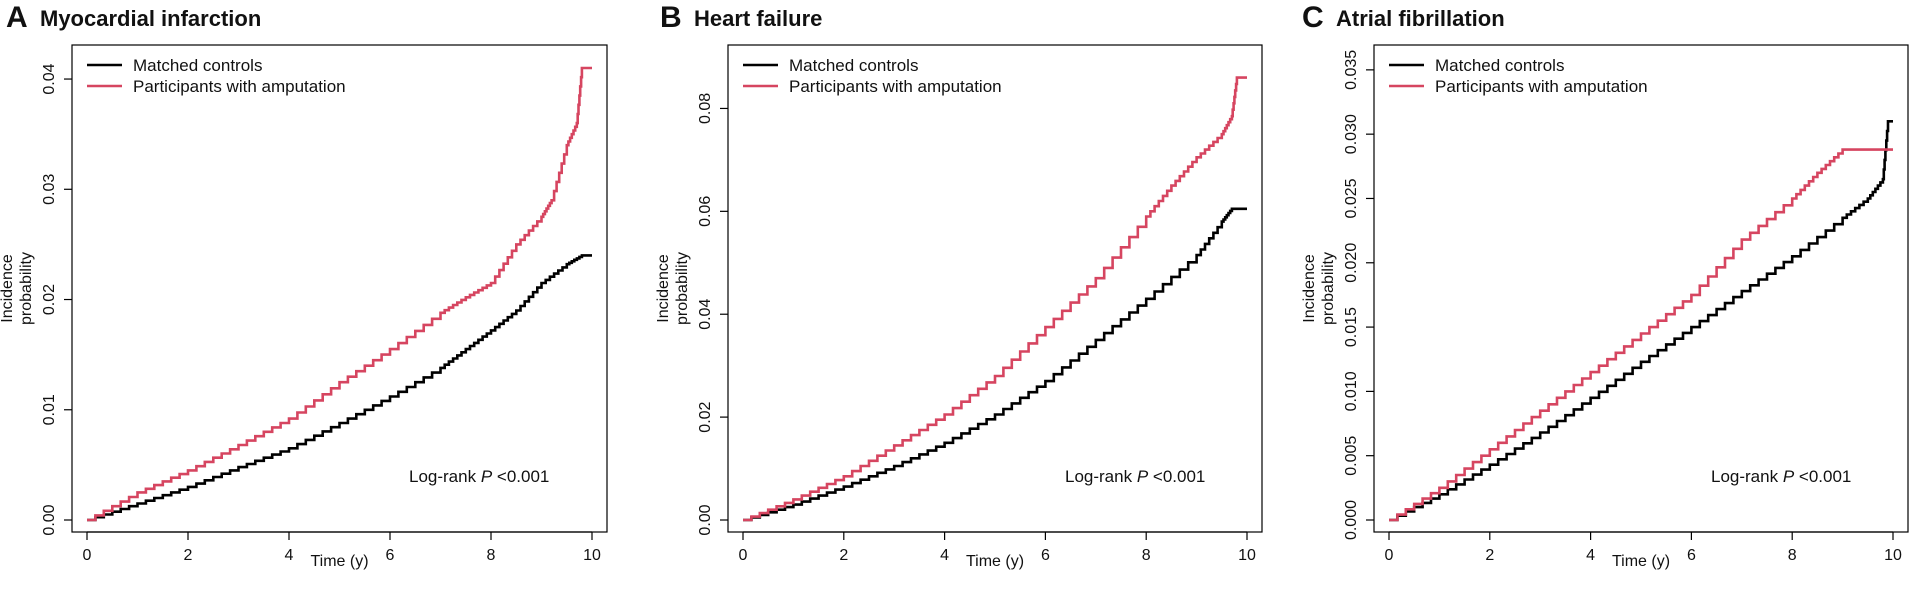 The width and height of the screenshot is (1920, 609). I want to click on panel-letter: C, so click(1313, 17).